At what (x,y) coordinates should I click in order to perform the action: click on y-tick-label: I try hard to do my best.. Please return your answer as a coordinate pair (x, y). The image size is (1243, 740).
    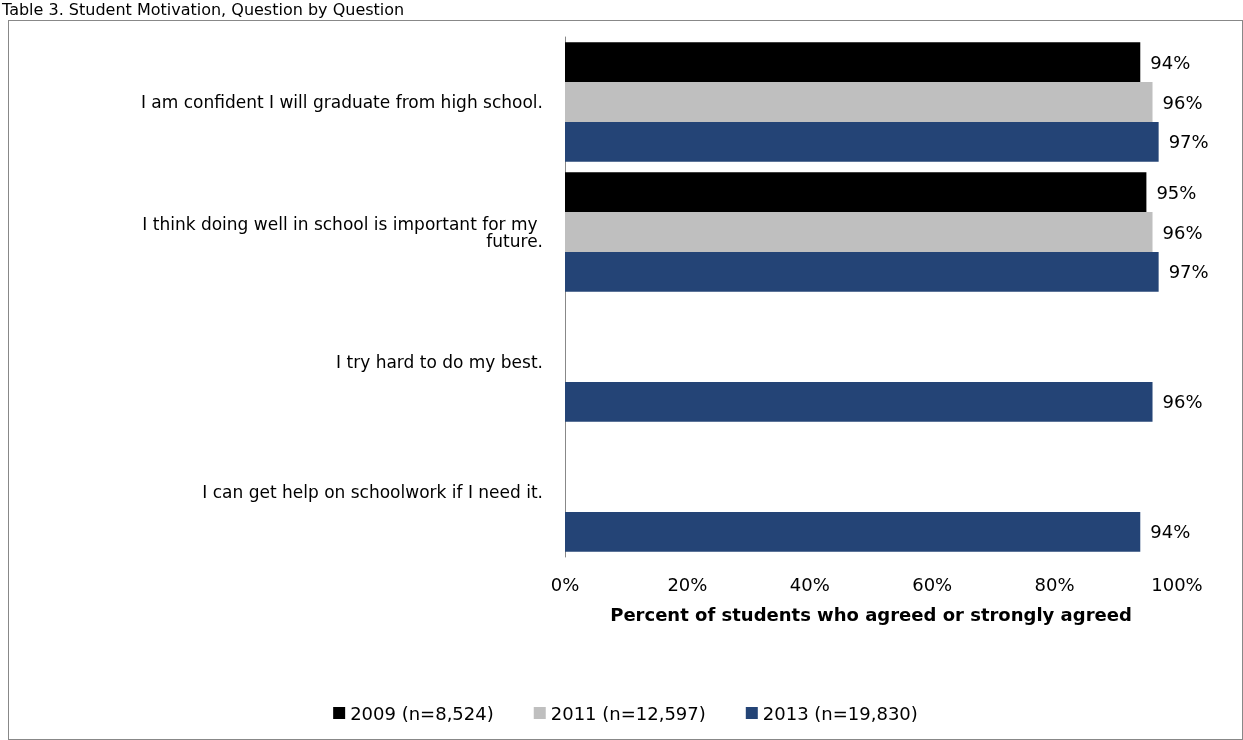
    Looking at the image, I should click on (439, 362).